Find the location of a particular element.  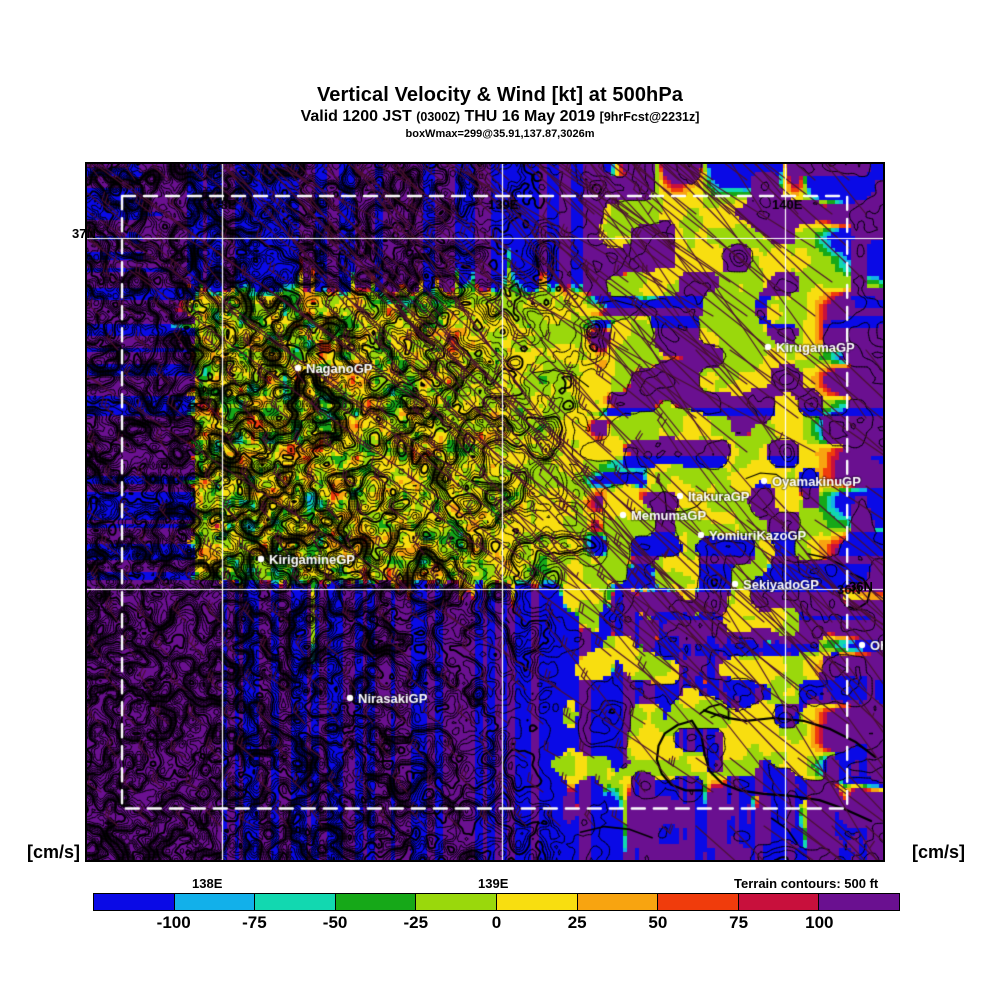

axis-label-lat-36n: 36N is located at coordinates (861, 586).